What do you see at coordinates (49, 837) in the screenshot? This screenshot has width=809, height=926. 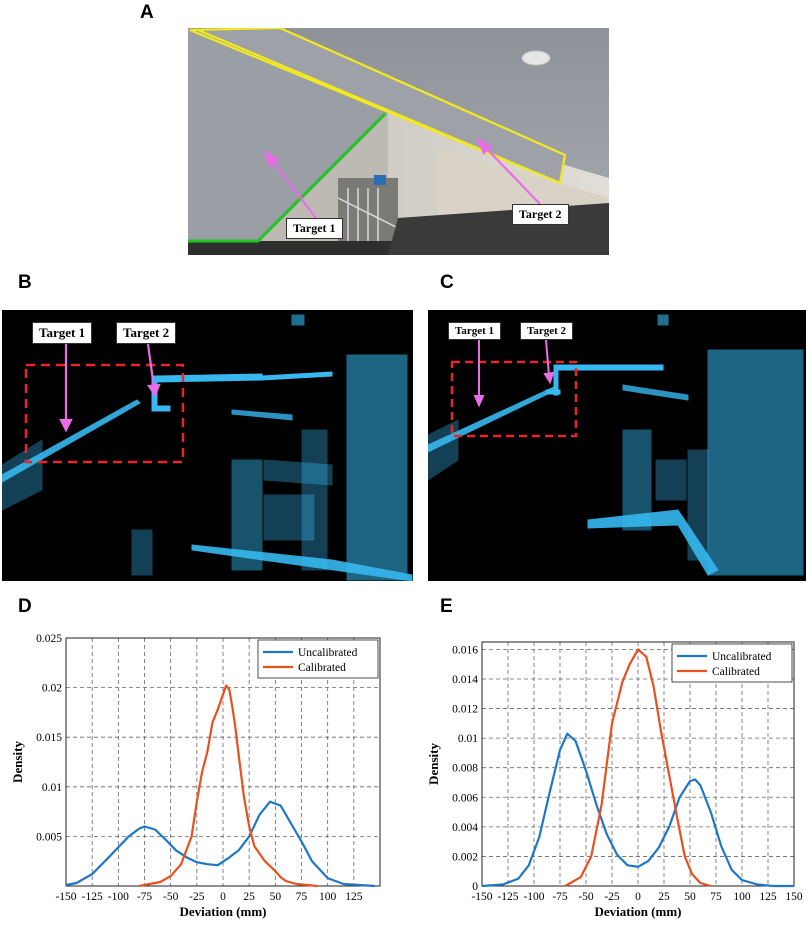 I see `chart-d-ytick-label: 0.005` at bounding box center [49, 837].